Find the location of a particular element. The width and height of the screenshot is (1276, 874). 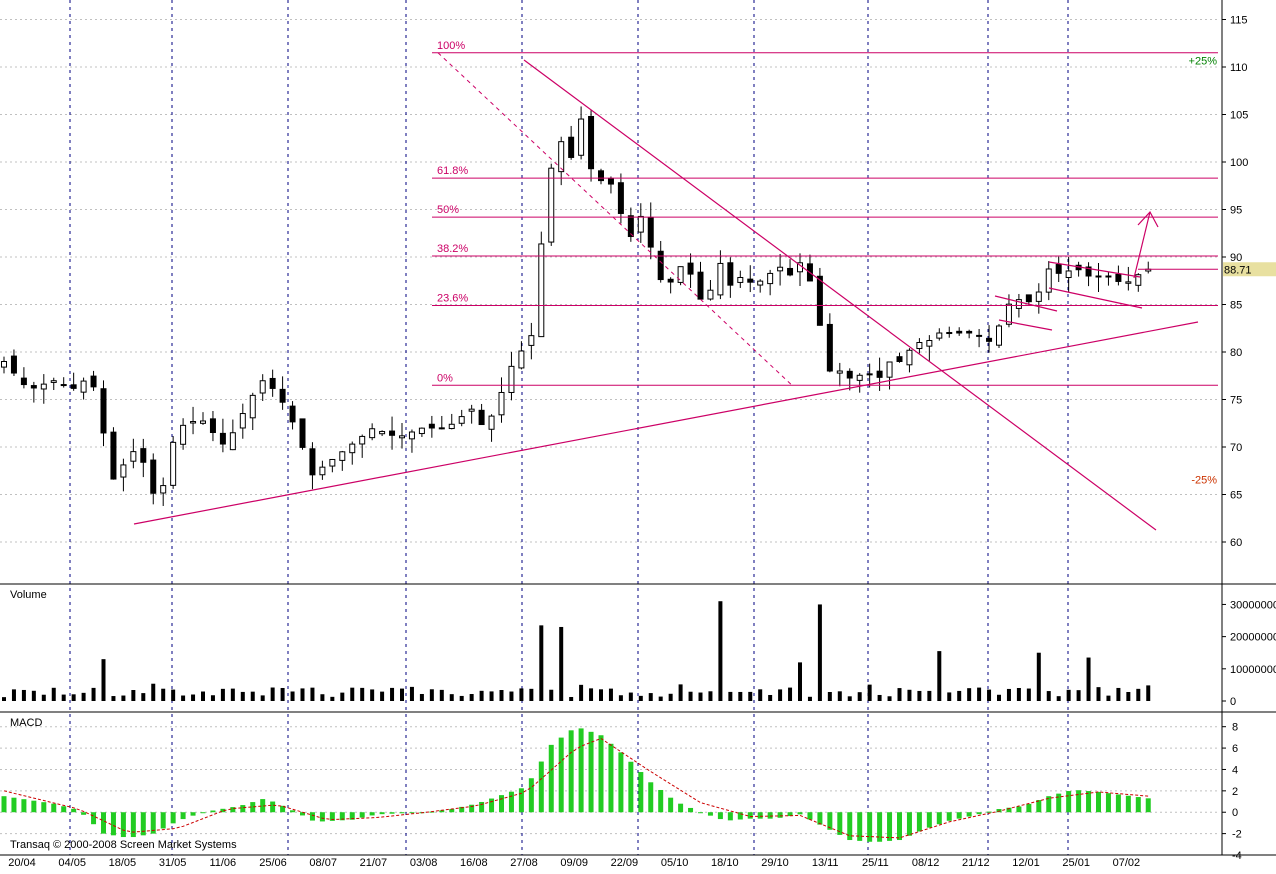

x-tick-label: 25/01 is located at coordinates (1076, 863).